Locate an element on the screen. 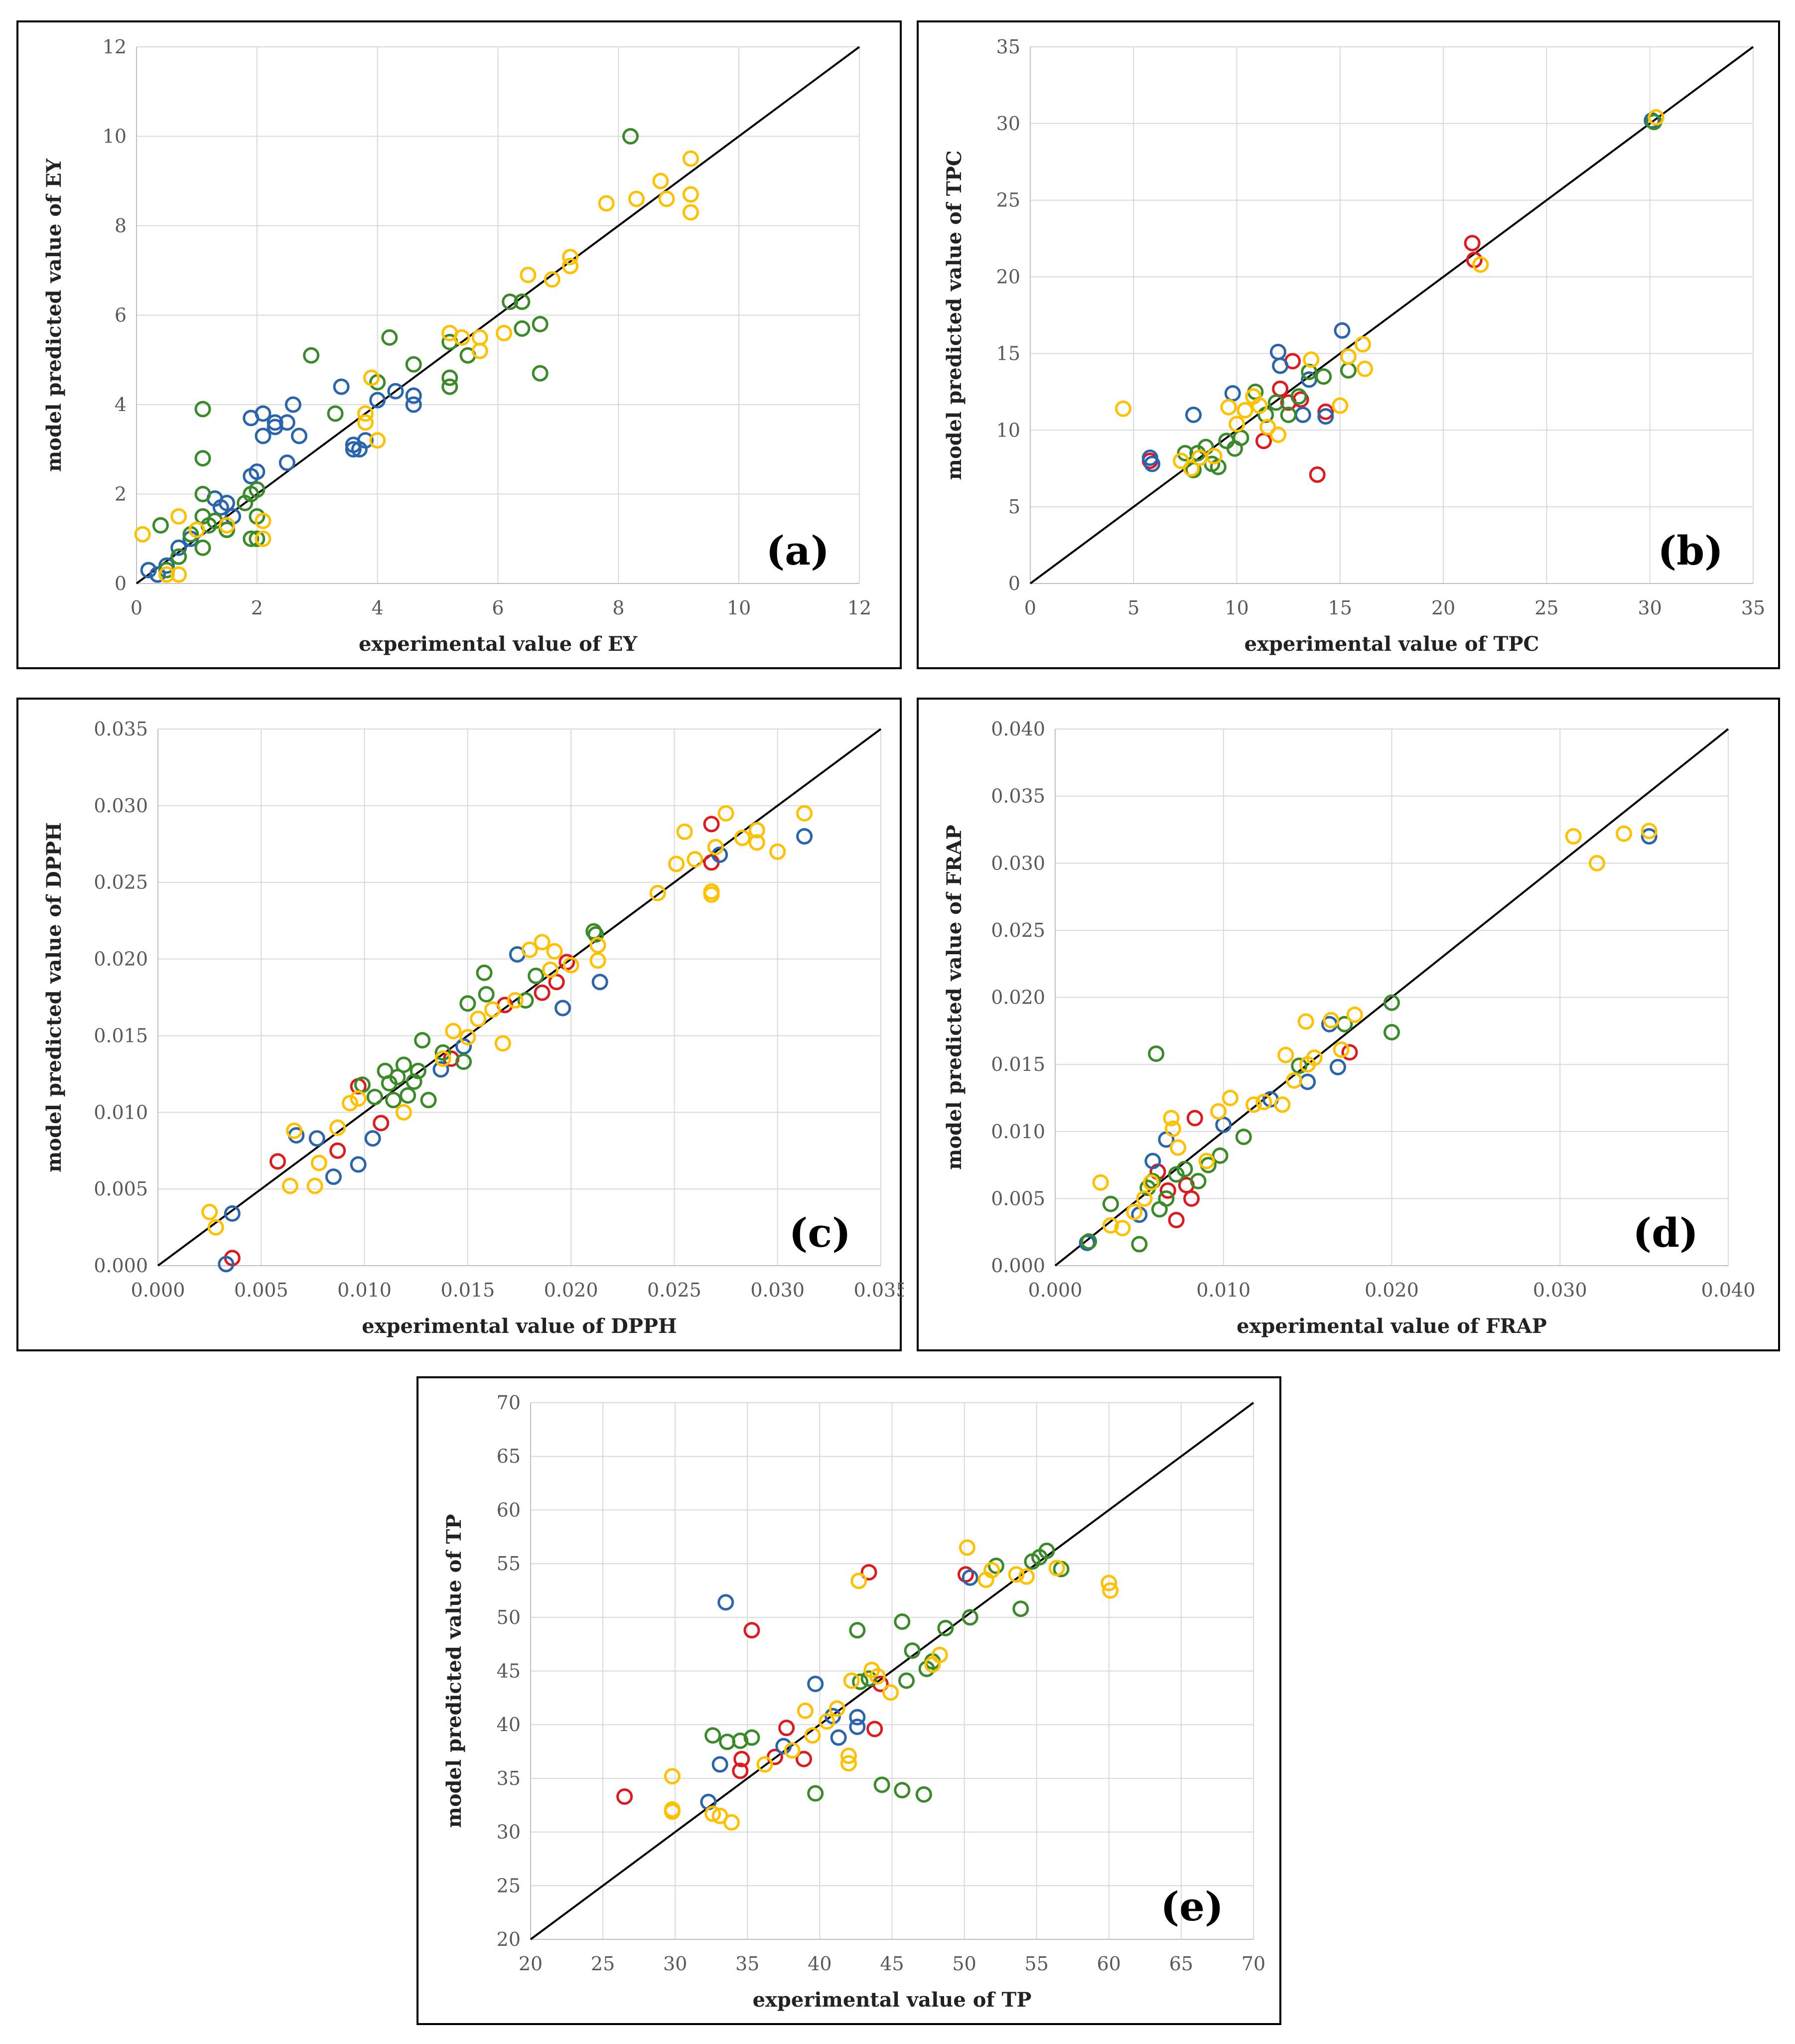 The height and width of the screenshot is (2044, 1795). y-tick-label: 0.025 is located at coordinates (121, 882).